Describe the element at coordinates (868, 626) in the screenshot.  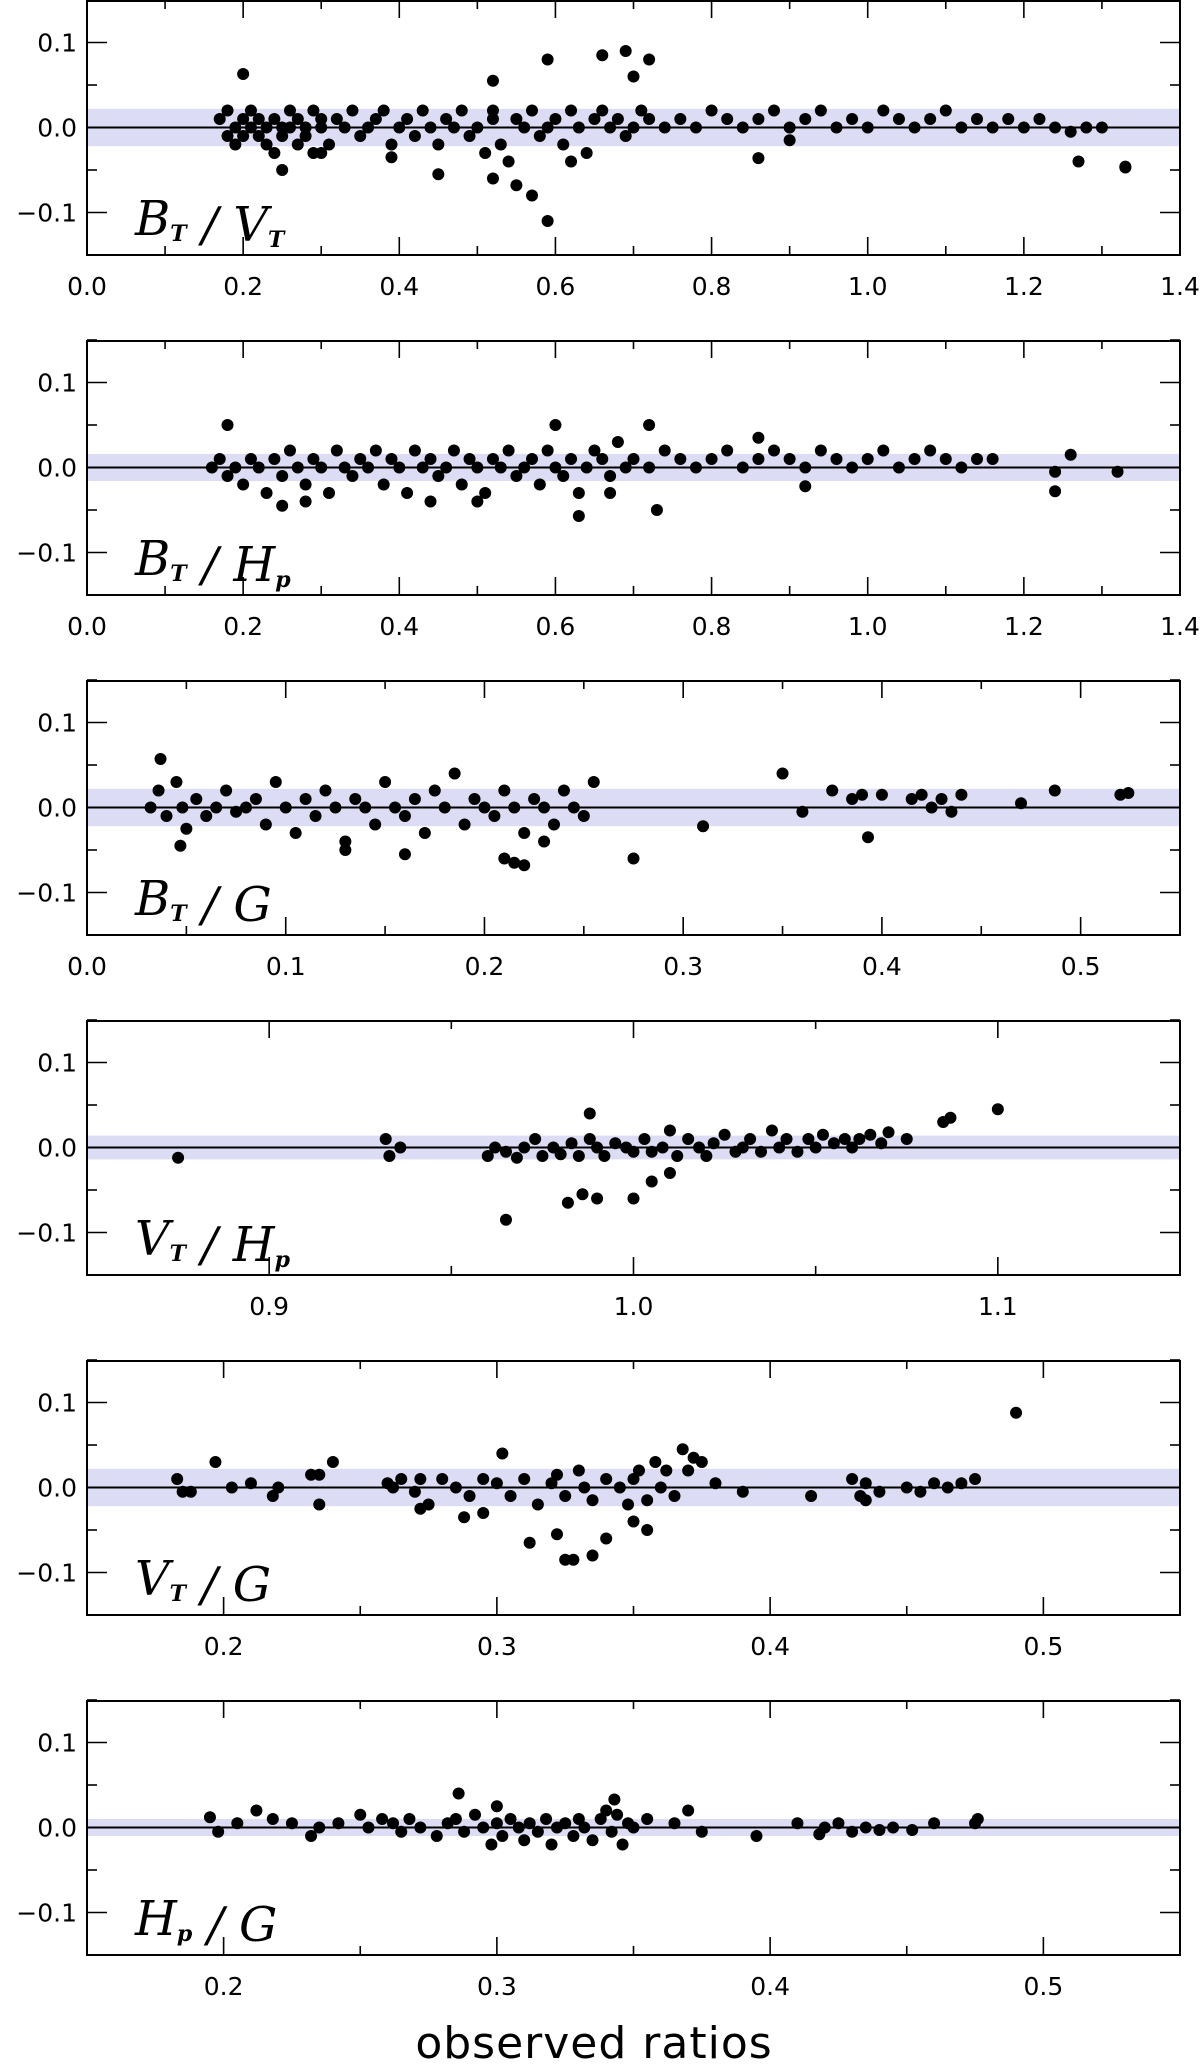
I see `x-tick-label: 1.0` at that location.